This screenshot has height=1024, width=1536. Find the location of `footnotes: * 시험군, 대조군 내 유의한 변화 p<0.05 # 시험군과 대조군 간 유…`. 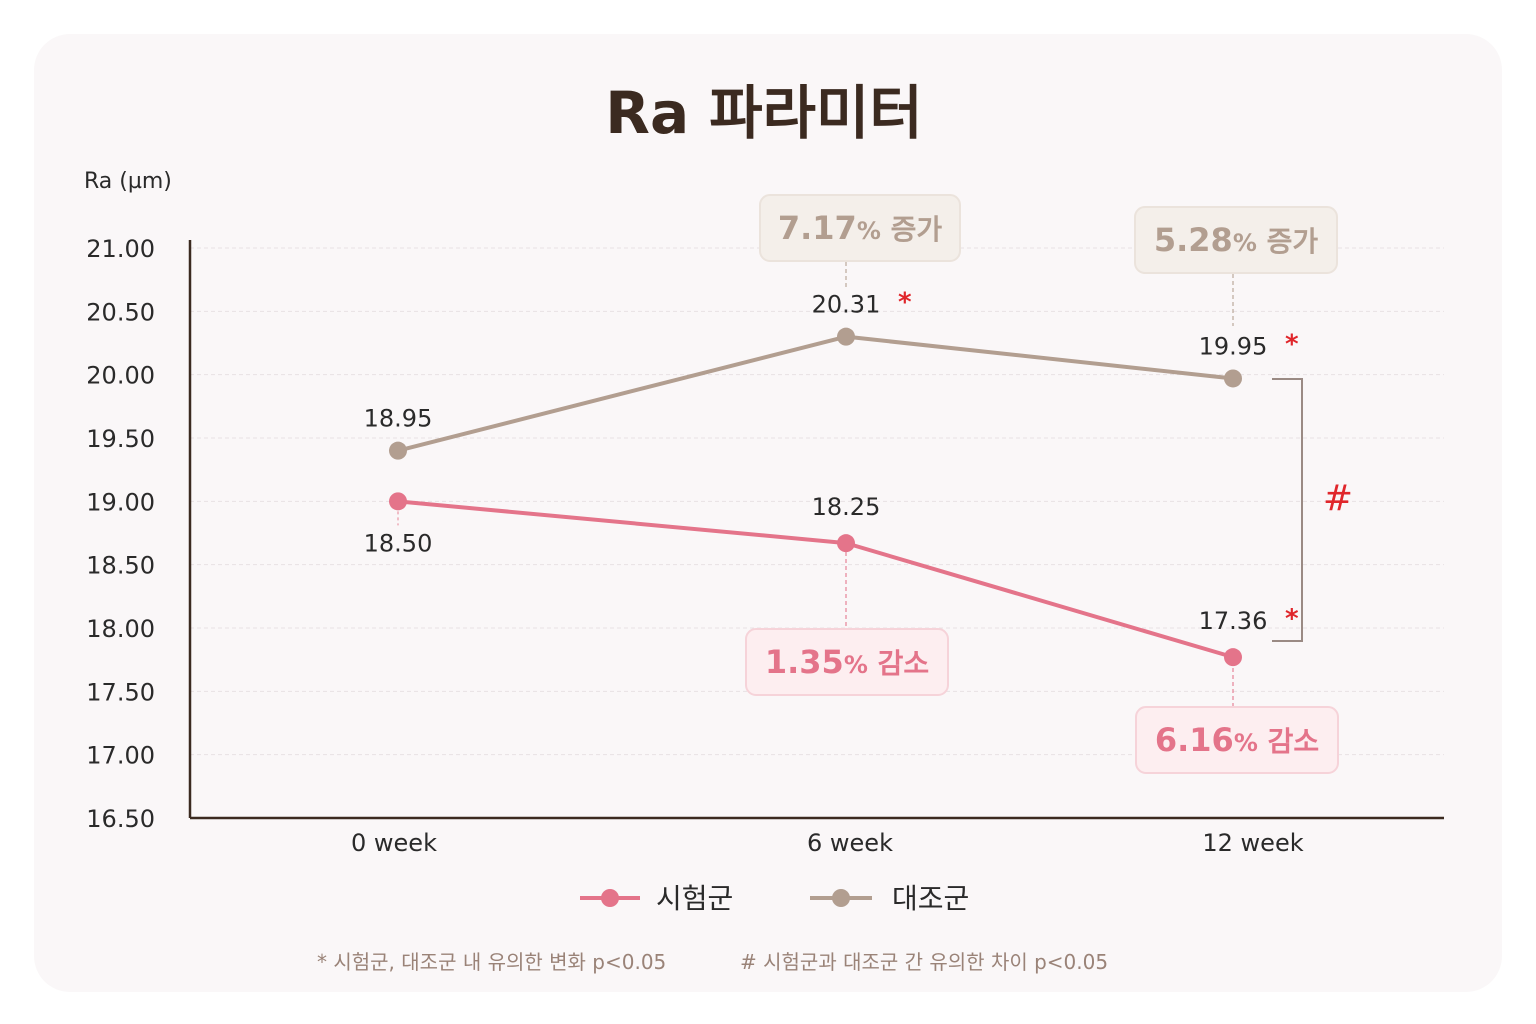

footnotes: * 시험군, 대조군 내 유의한 변화 p<0.05 # 시험군과 대조군 간 유… is located at coordinates (712, 962).